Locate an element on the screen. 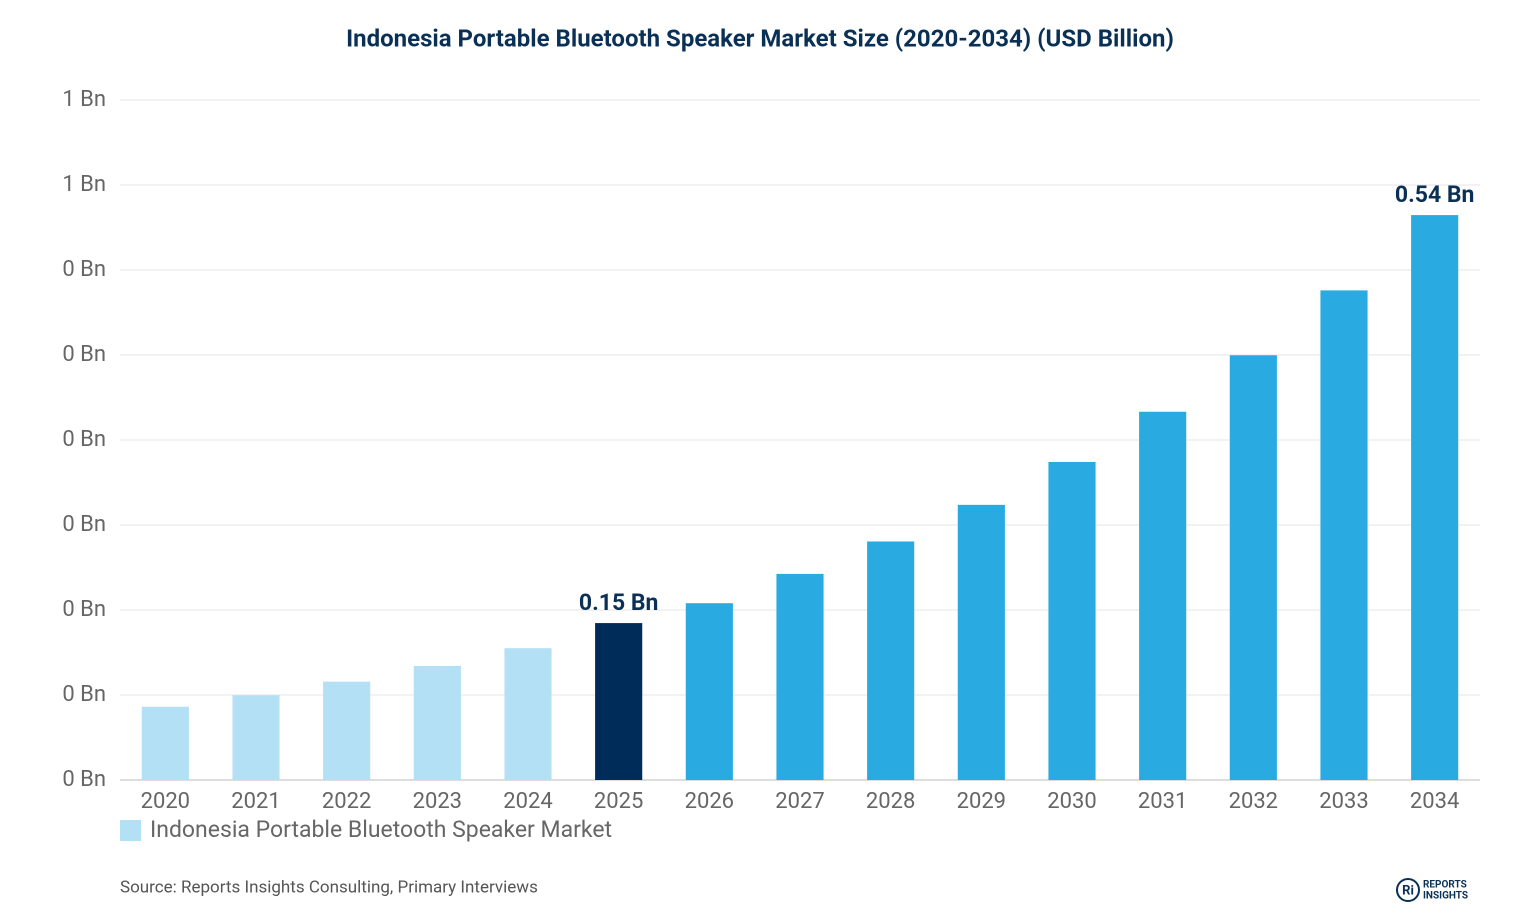 This screenshot has height=920, width=1520. logo-mark: Ri is located at coordinates (1408, 890).